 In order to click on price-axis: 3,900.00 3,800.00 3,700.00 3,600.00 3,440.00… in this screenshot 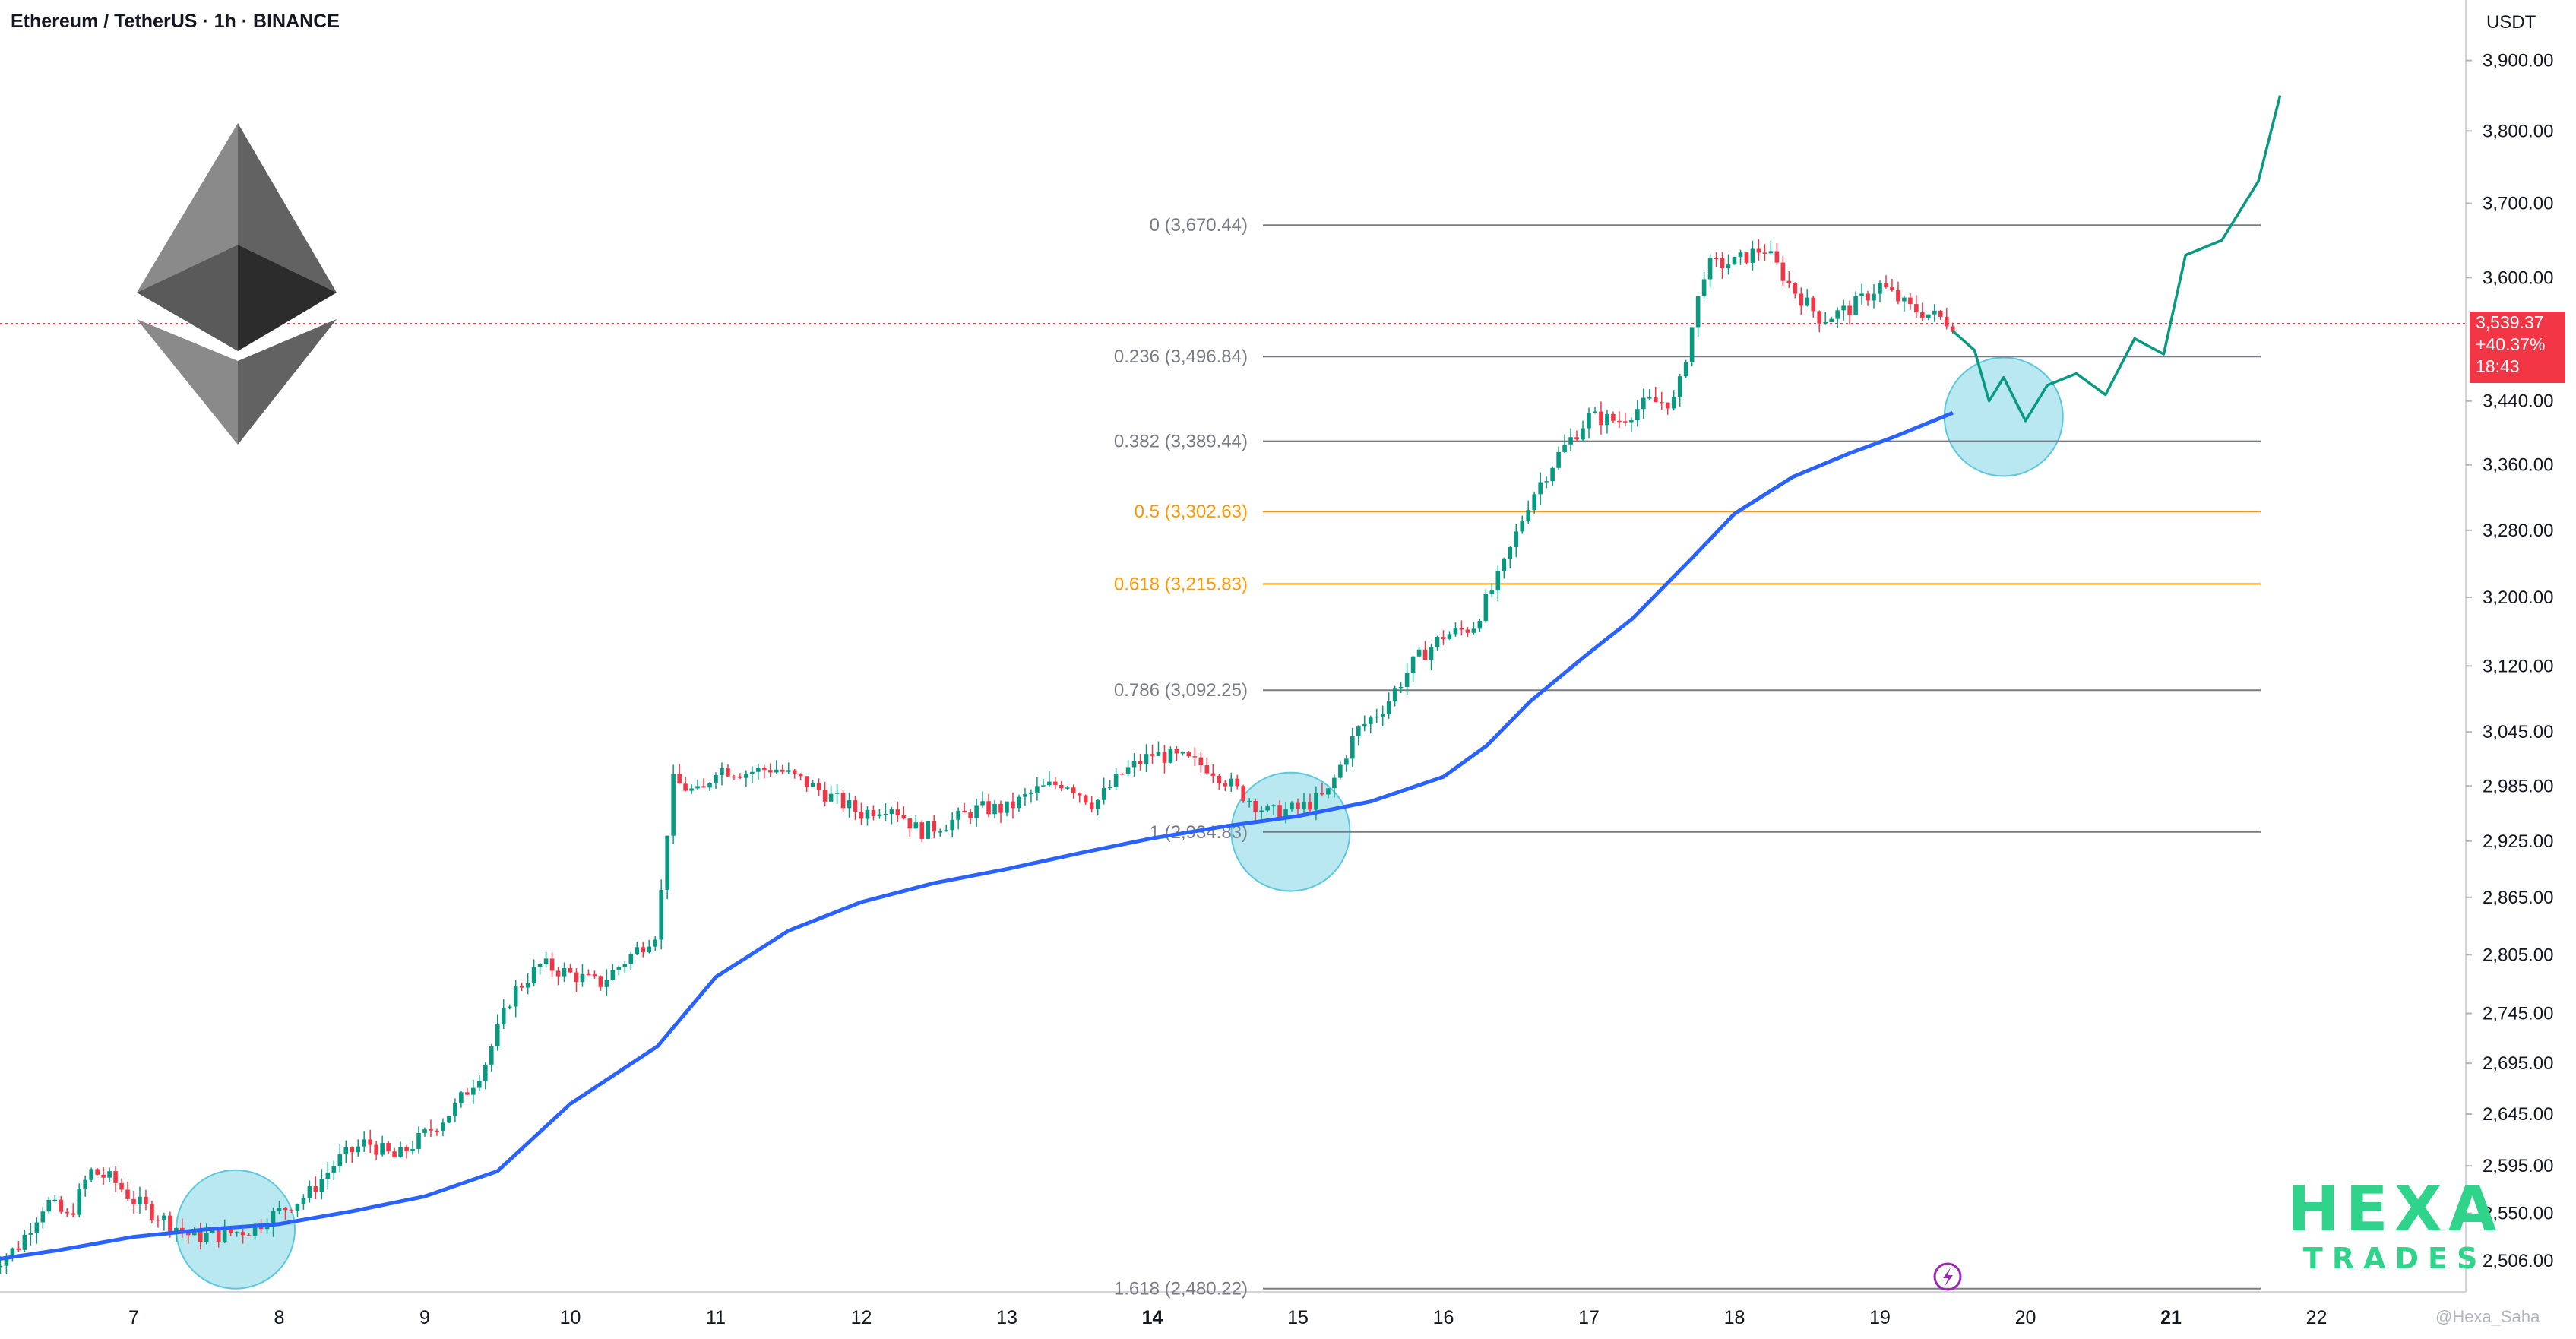, I will do `click(2509, 661)`.